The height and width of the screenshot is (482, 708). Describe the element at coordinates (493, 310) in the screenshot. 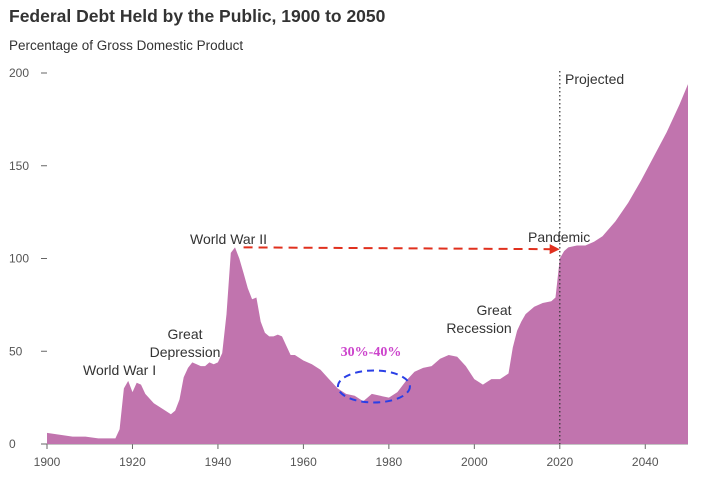

I see `annotation-great-recession-line1: Great` at that location.